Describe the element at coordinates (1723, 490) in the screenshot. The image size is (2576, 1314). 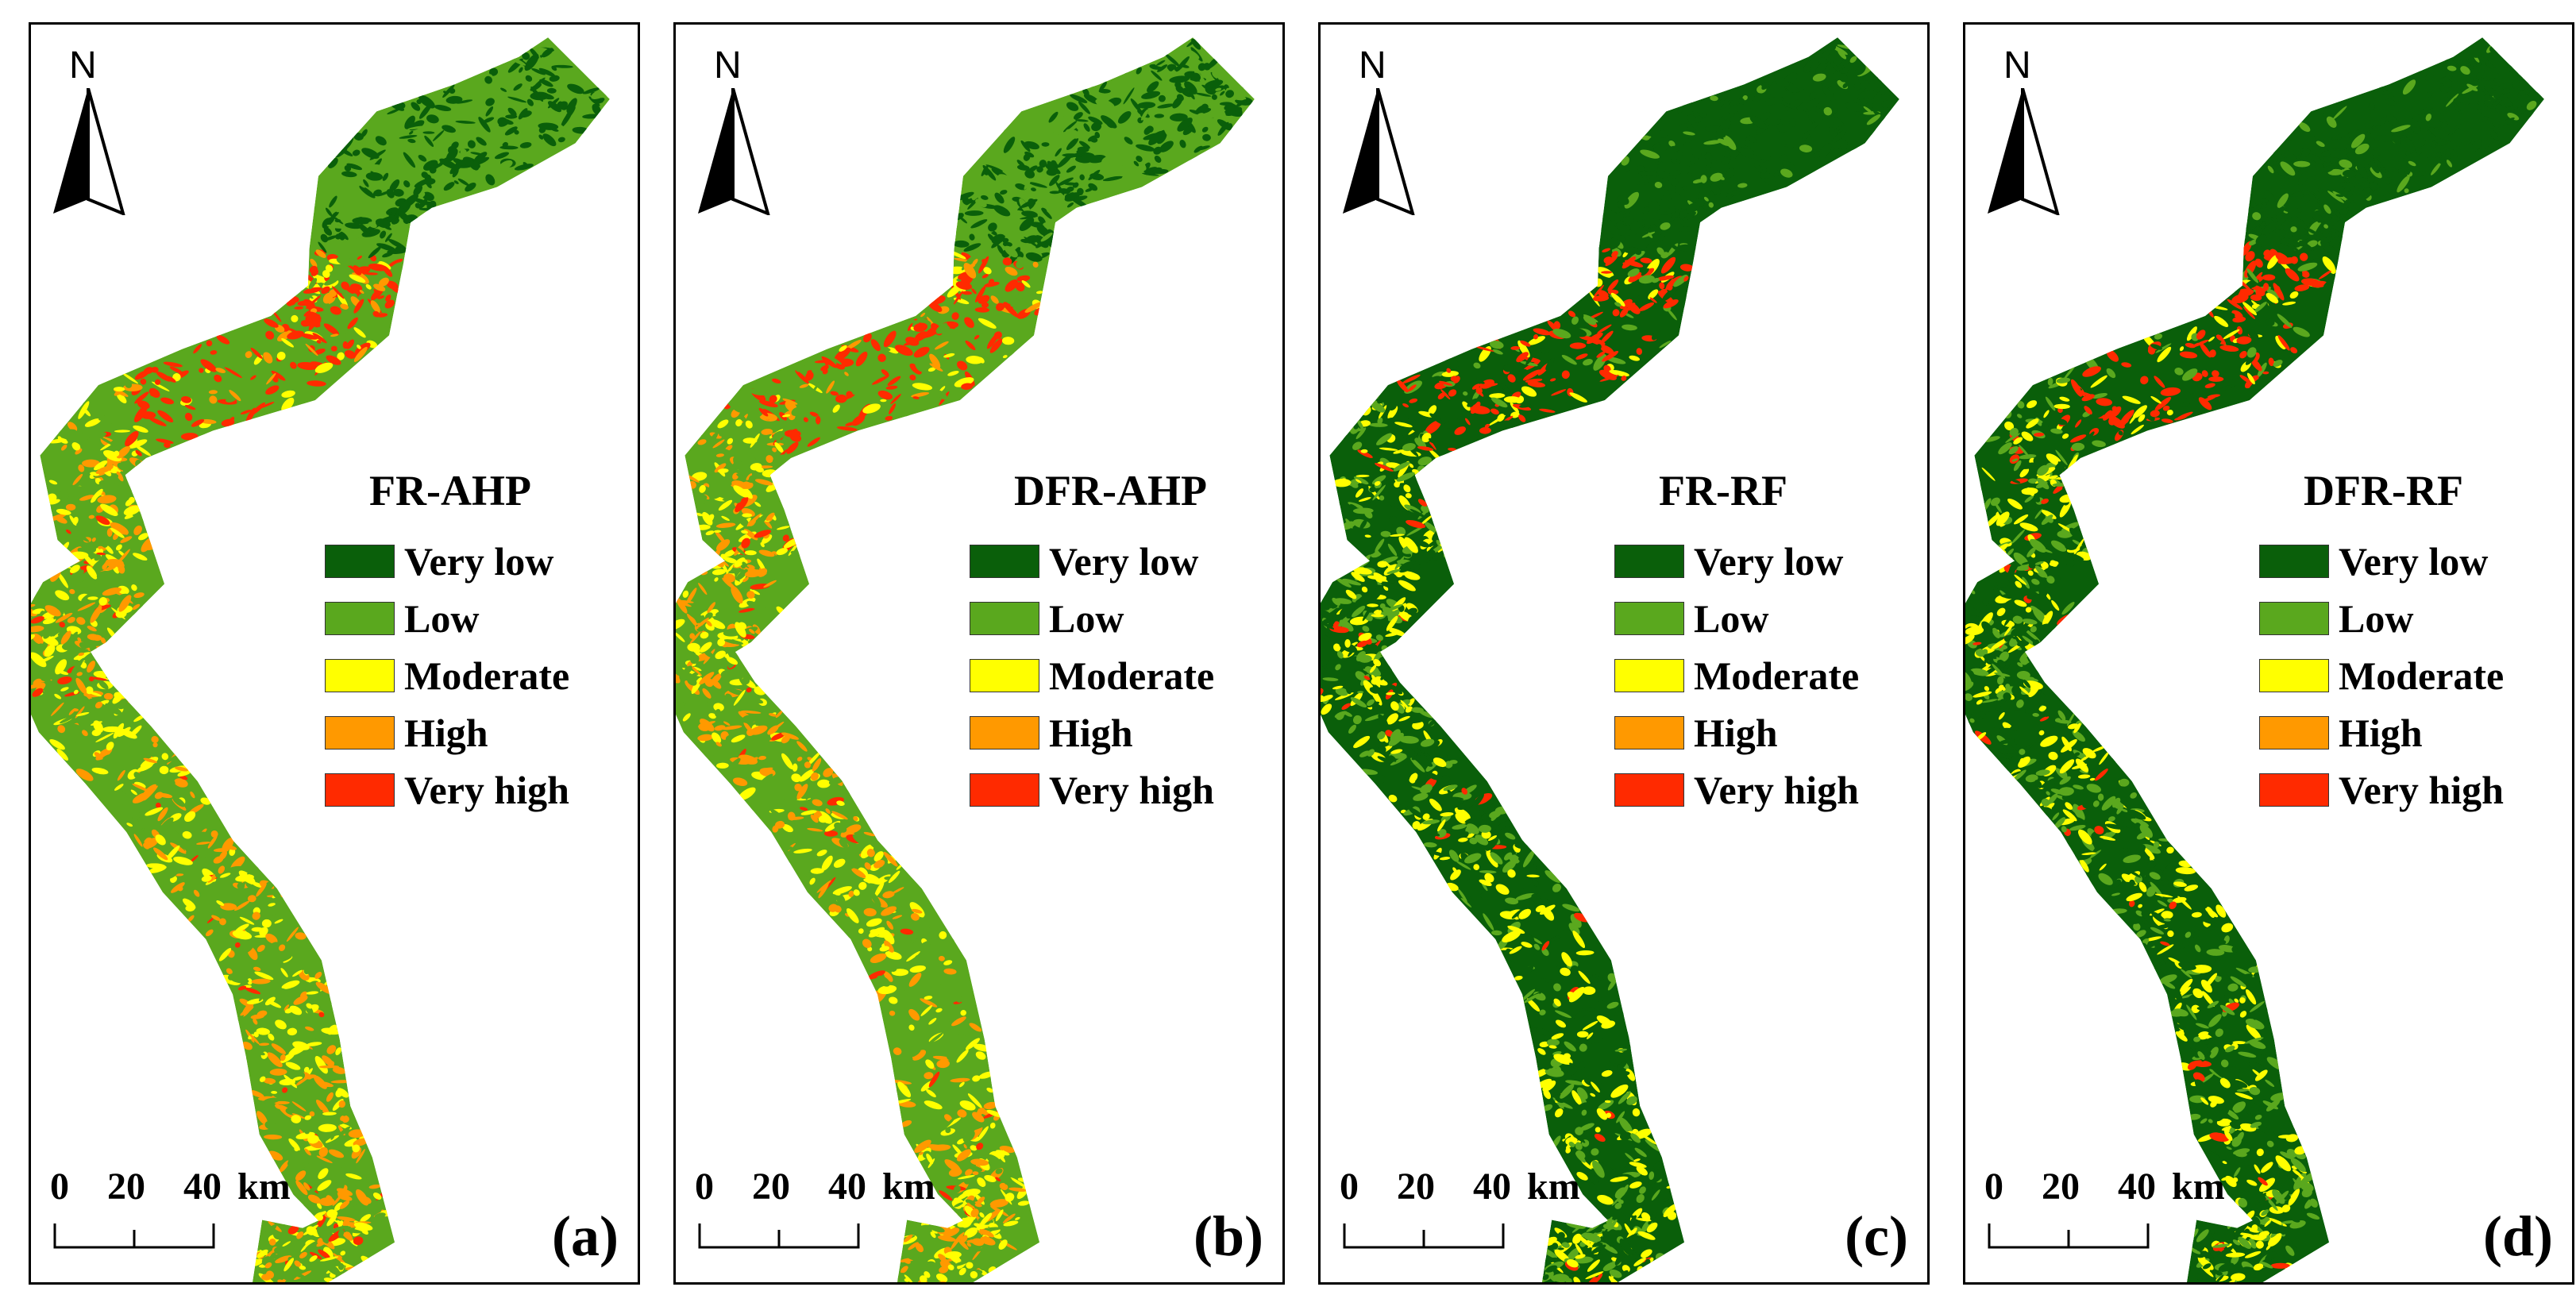
I see `model-title: FR-RF` at that location.